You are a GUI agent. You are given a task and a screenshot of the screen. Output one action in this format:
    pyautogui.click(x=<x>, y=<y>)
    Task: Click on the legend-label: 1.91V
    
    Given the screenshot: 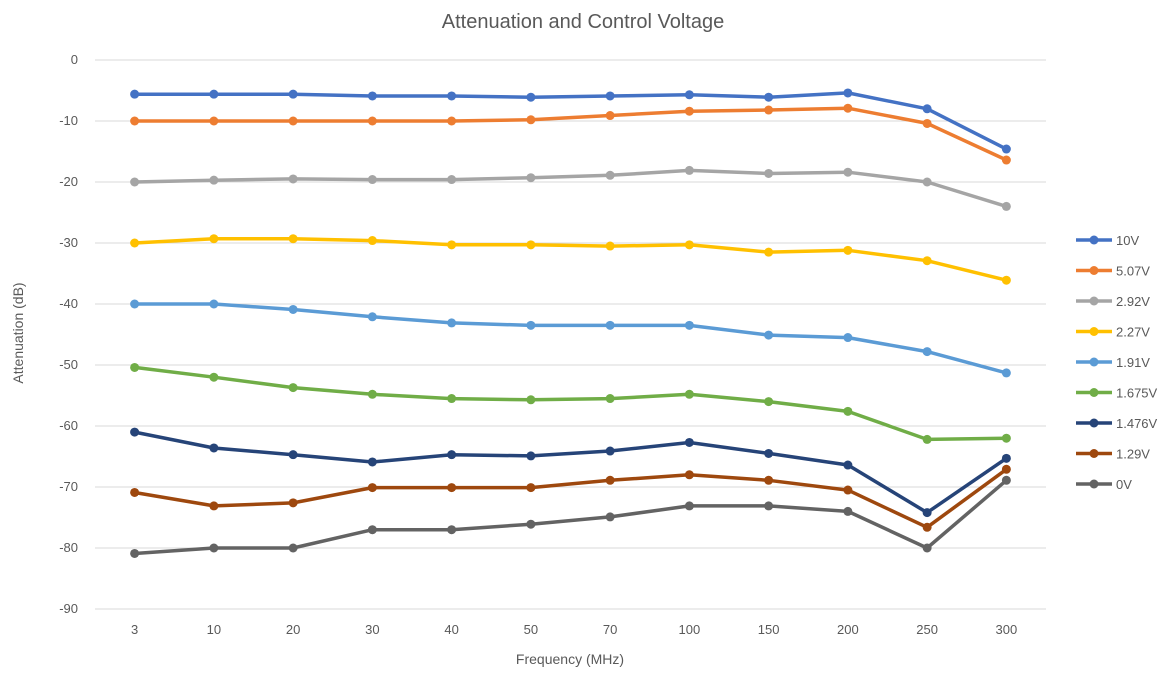 What is the action you would take?
    pyautogui.click(x=1133, y=362)
    